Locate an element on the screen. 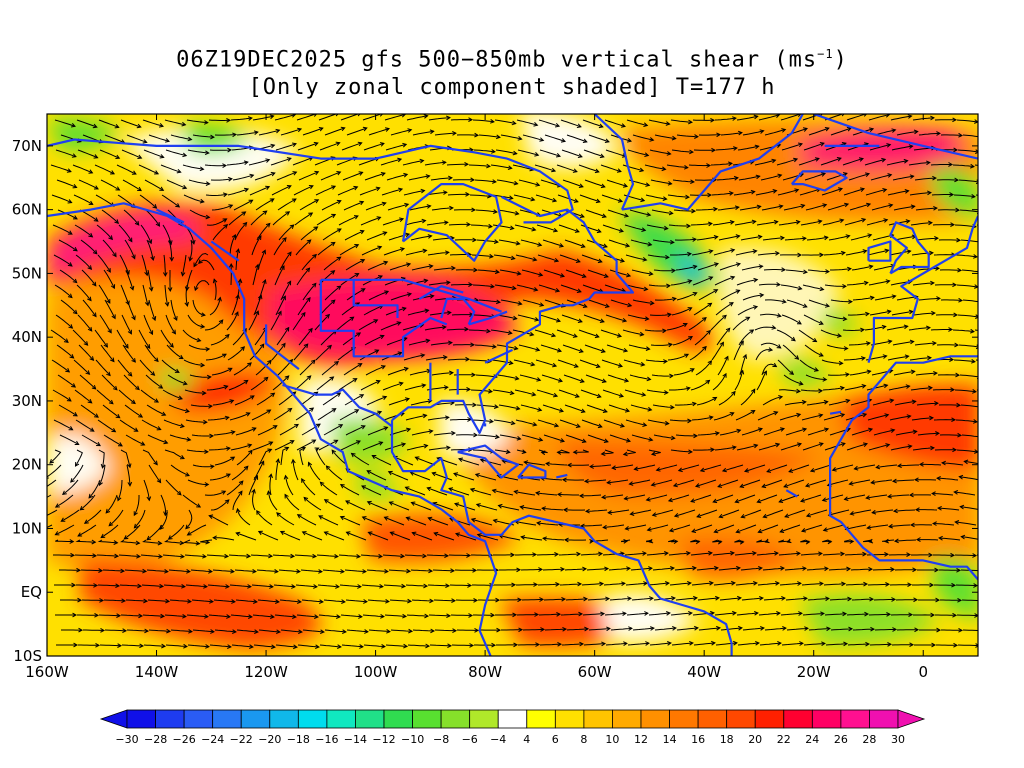  colorbar-label: −8 is located at coordinates (441, 739).